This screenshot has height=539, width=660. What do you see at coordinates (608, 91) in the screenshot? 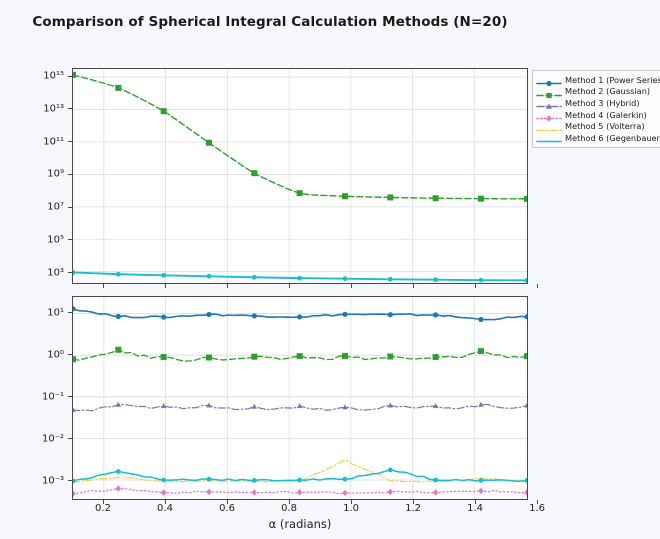
I see `legend-label: Method 2 (Gaussian)` at bounding box center [608, 91].